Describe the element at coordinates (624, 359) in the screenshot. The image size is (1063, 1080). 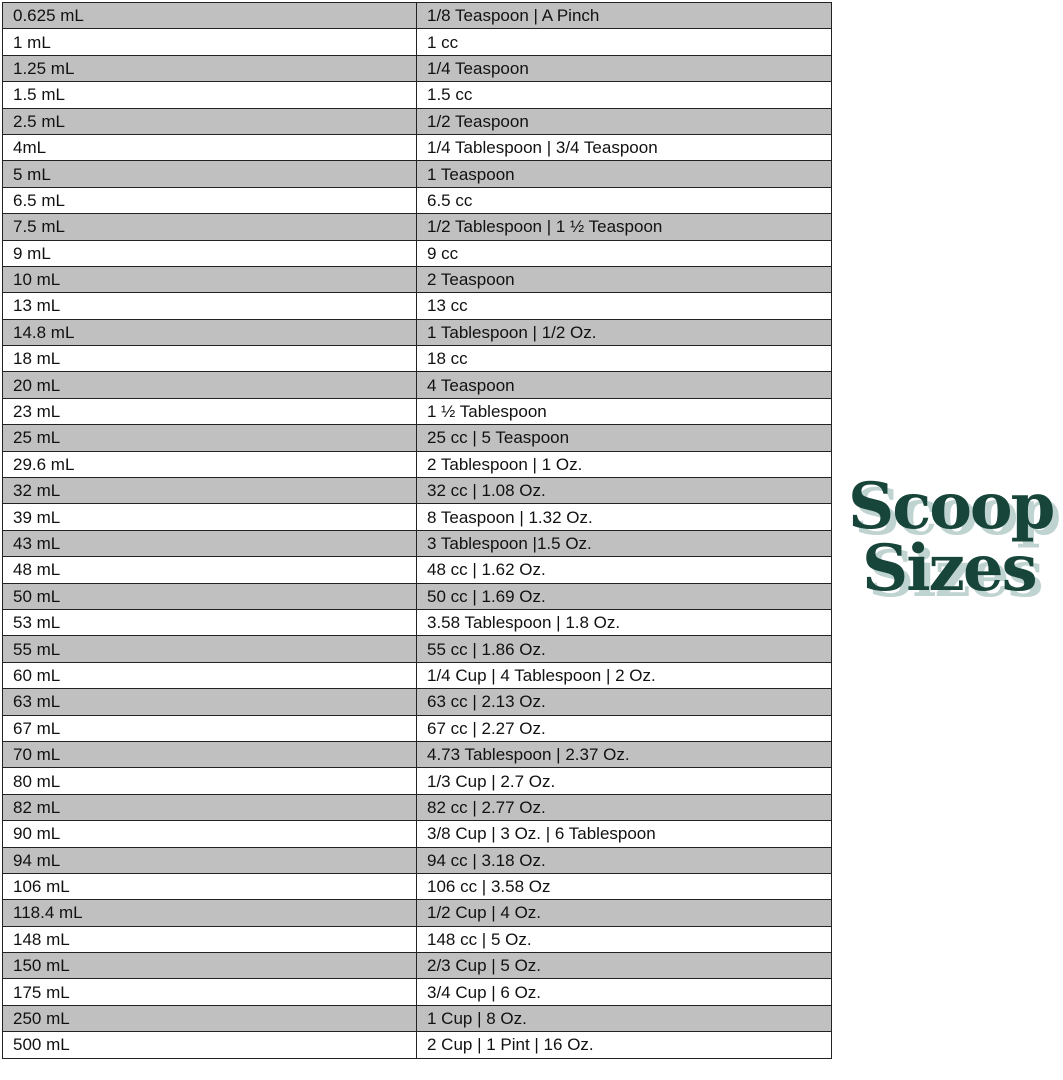
I see `equivalent-cell: 18 cc` at that location.